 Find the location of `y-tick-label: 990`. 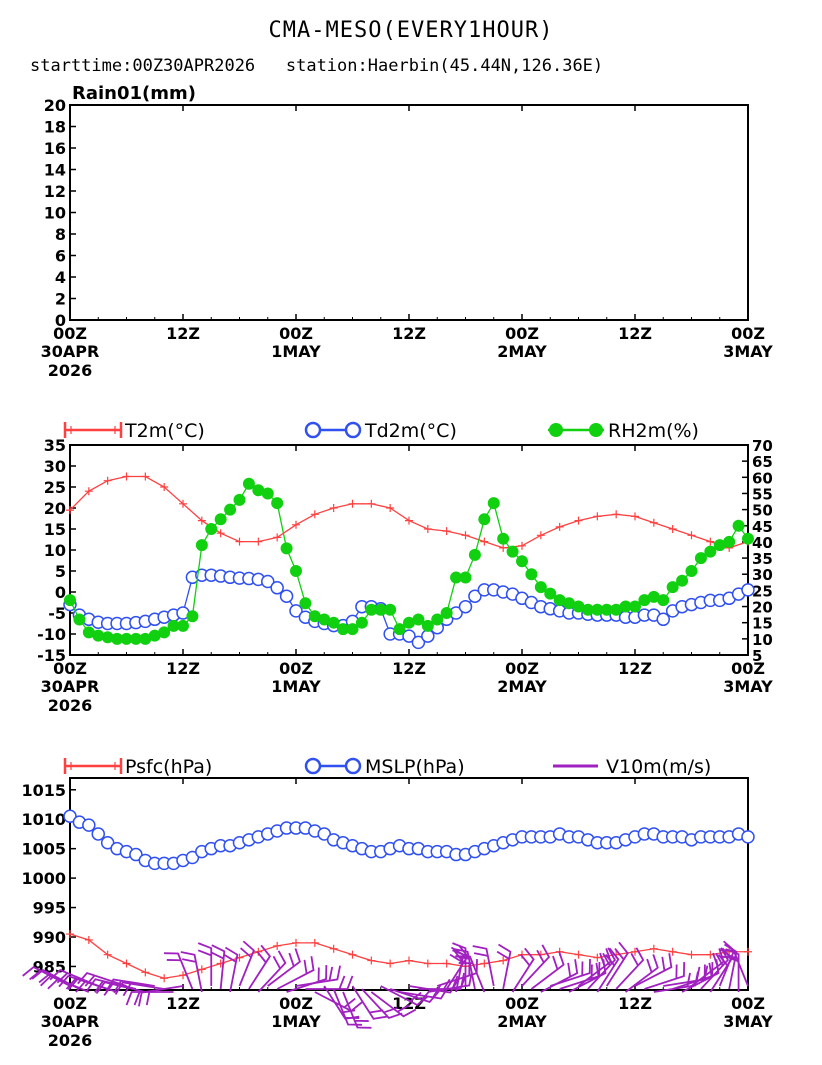

y-tick-label: 990 is located at coordinates (49, 937).